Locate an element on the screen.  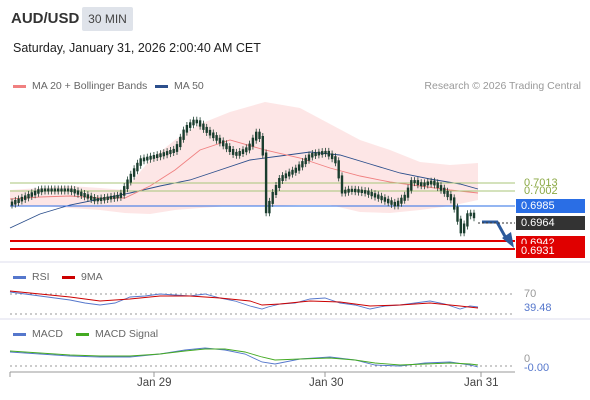
rsi-ma-swatch is located at coordinates (68, 277).